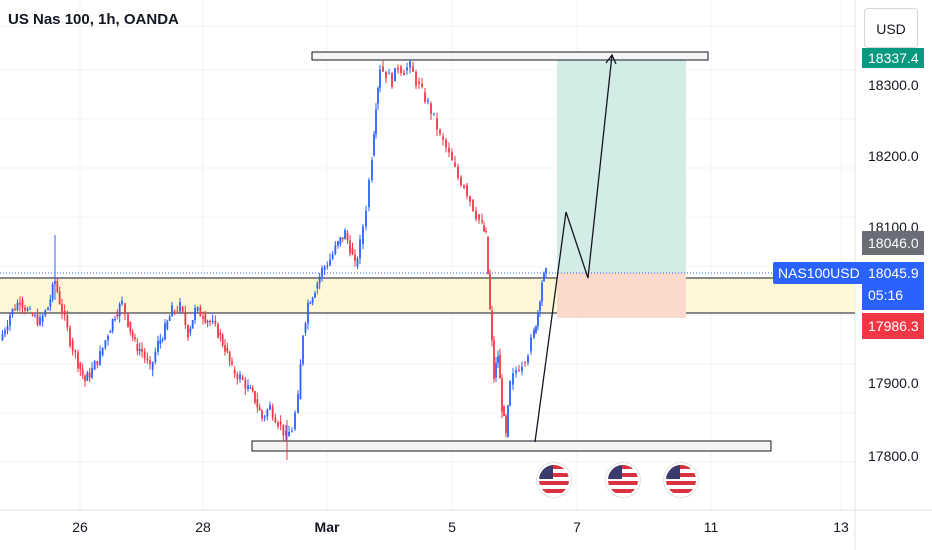 The height and width of the screenshot is (550, 932). Describe the element at coordinates (893, 85) in the screenshot. I see `price-tick: 18300.0` at that location.